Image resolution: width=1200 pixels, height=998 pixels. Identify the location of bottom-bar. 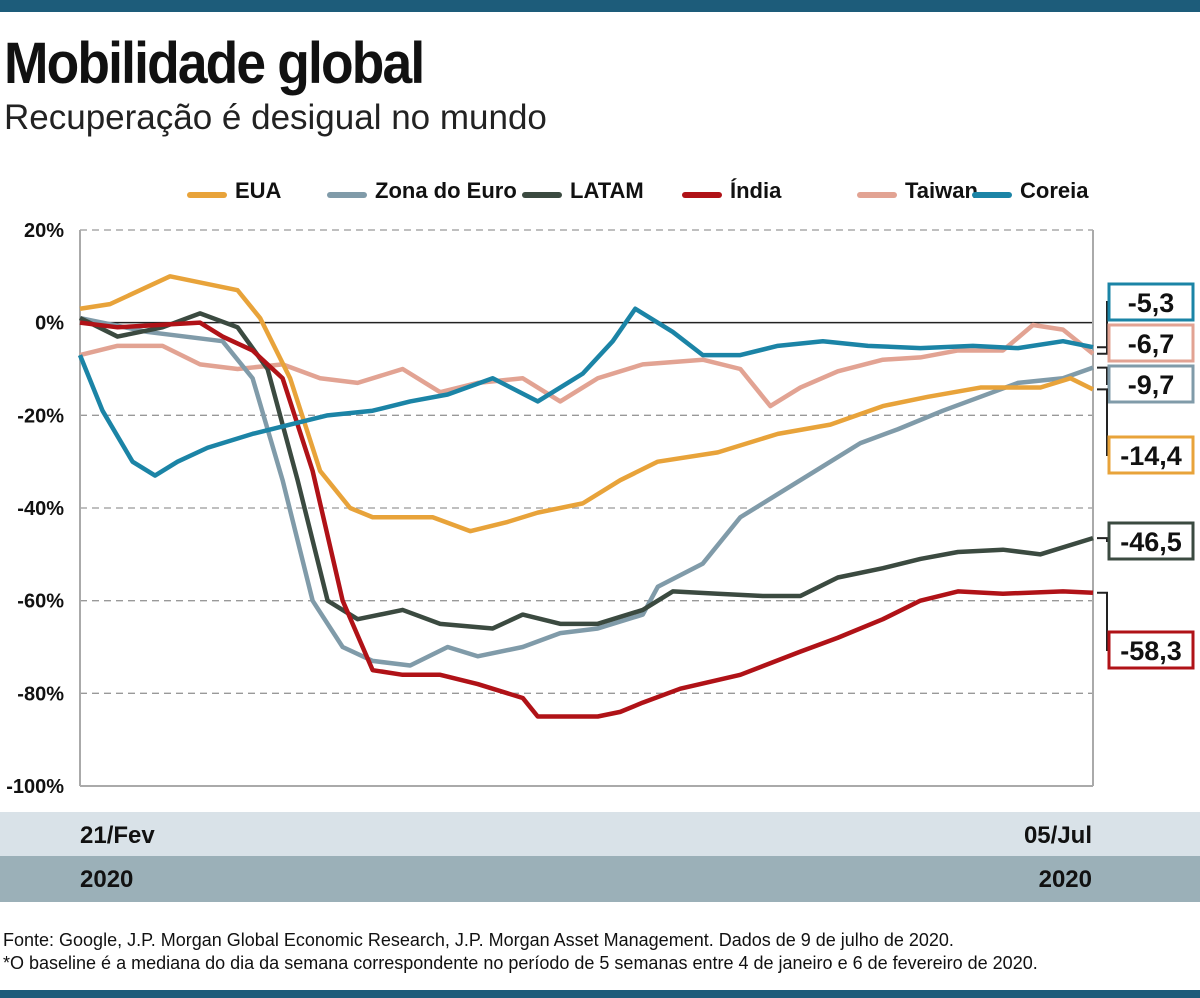
(600, 994).